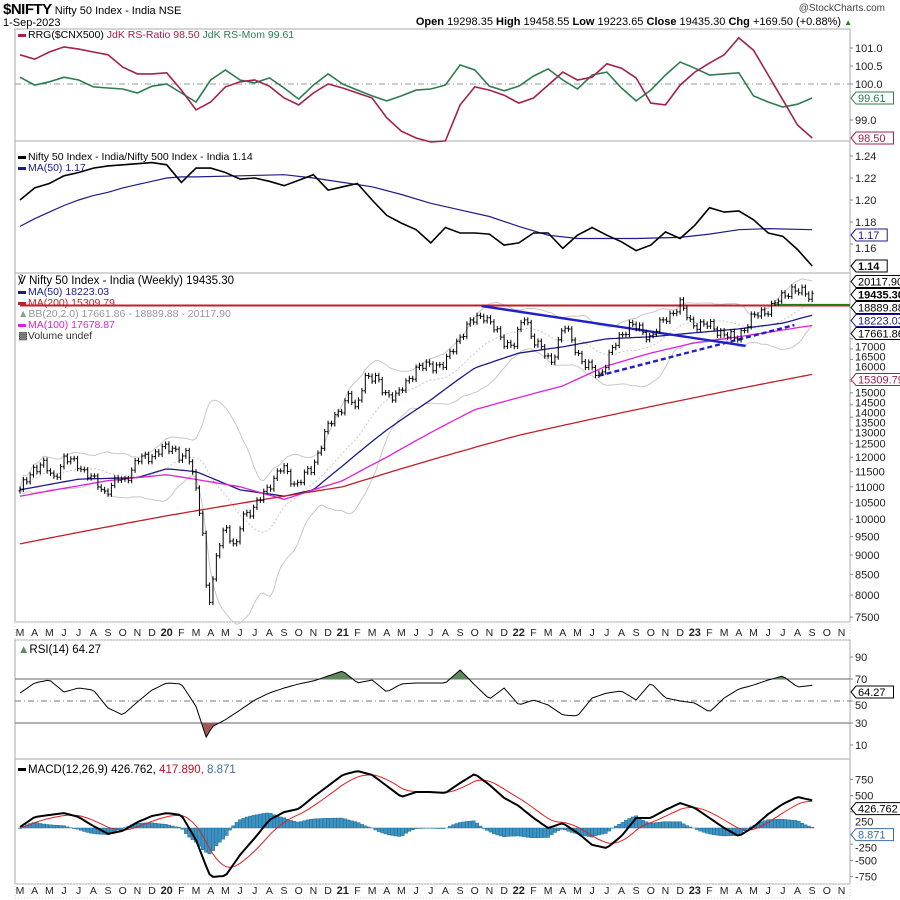 Image resolution: width=900 pixels, height=900 pixels. What do you see at coordinates (867, 556) in the screenshot?
I see `y-tick-label: 9000` at bounding box center [867, 556].